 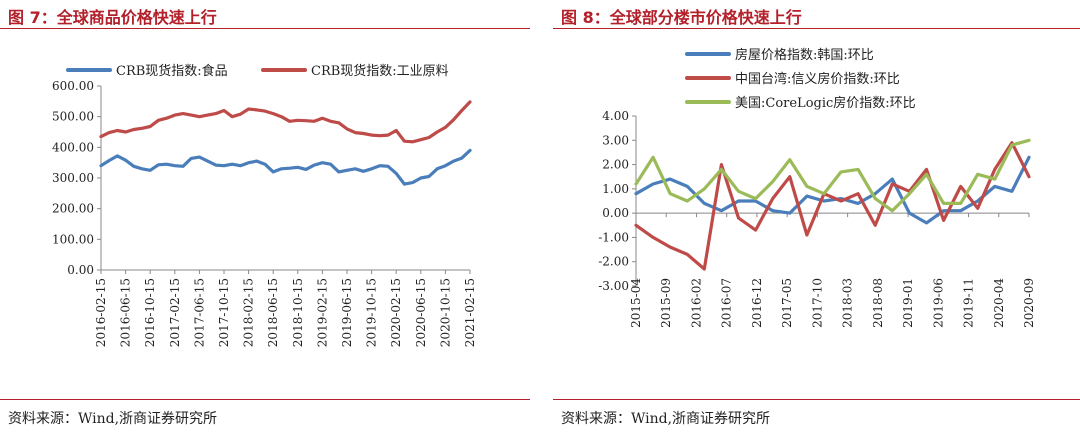 I want to click on y-tick-label: 1.00, so click(x=615, y=189).